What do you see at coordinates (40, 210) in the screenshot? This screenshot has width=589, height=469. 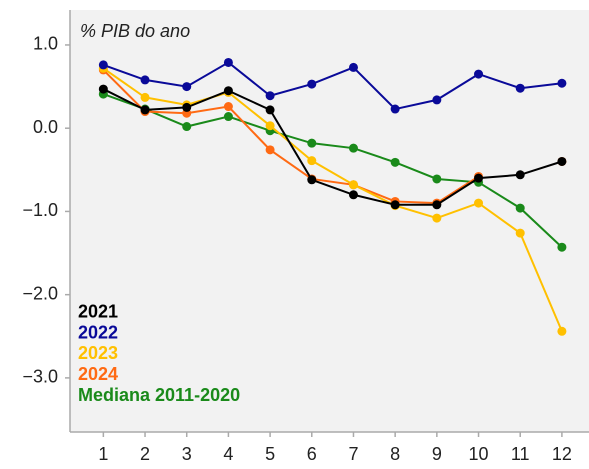 I see `y-tick-label: −1.0` at bounding box center [40, 210].